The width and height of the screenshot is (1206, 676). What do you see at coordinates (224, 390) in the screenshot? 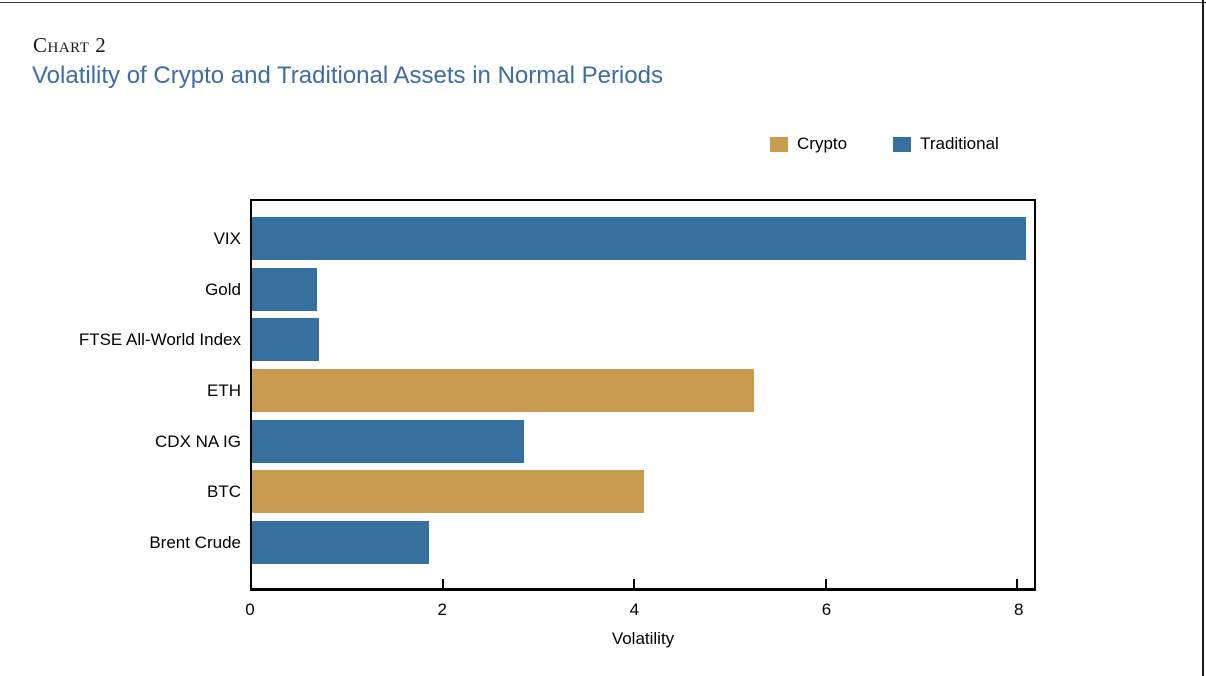
I see `category-label: ETH` at bounding box center [224, 390].